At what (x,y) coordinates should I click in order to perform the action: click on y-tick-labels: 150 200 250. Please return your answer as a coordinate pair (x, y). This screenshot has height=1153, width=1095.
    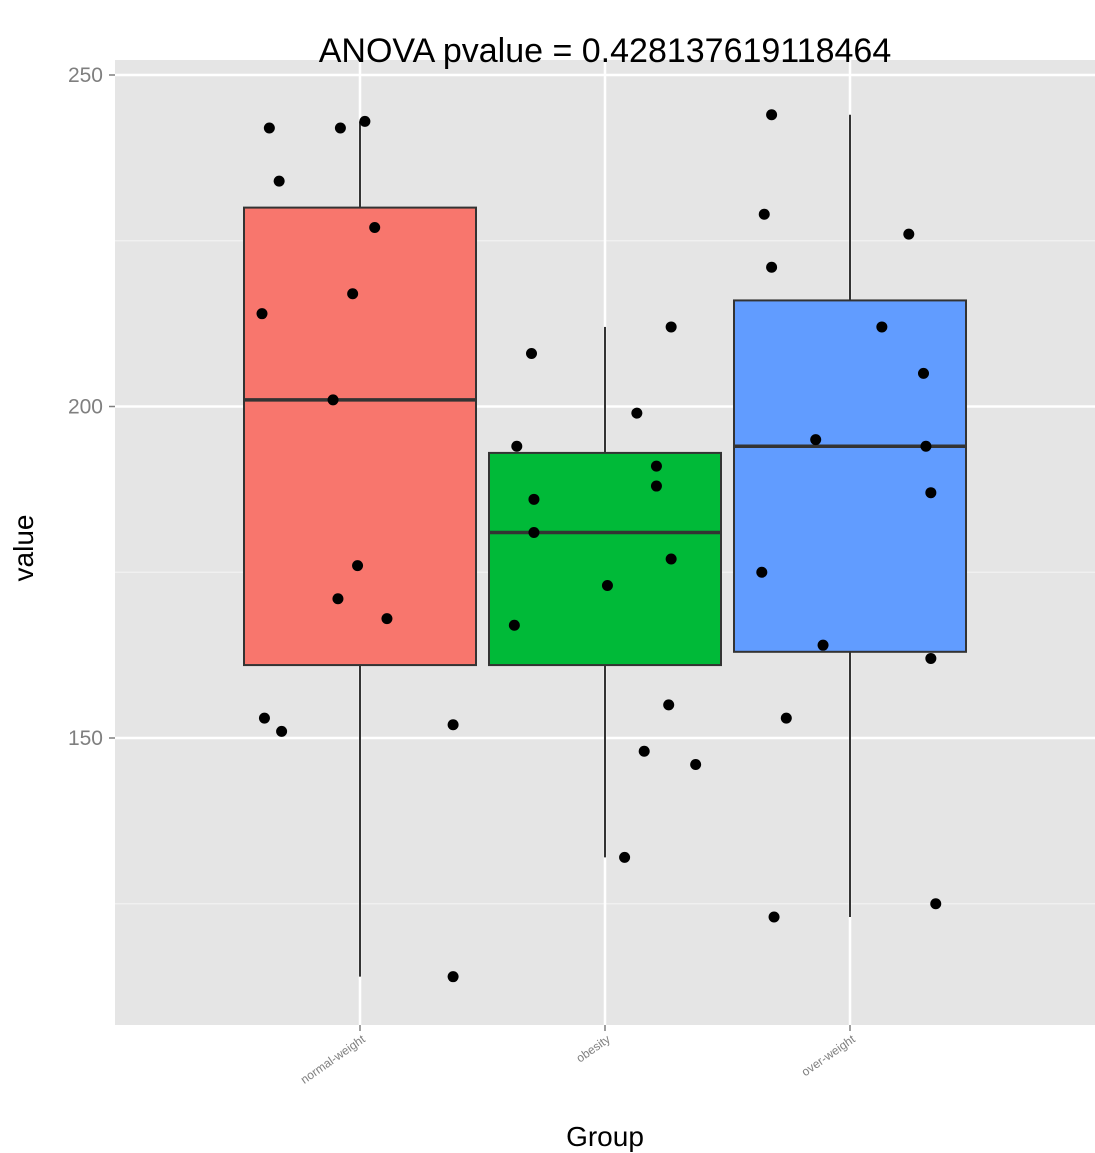
    Looking at the image, I should click on (85, 407).